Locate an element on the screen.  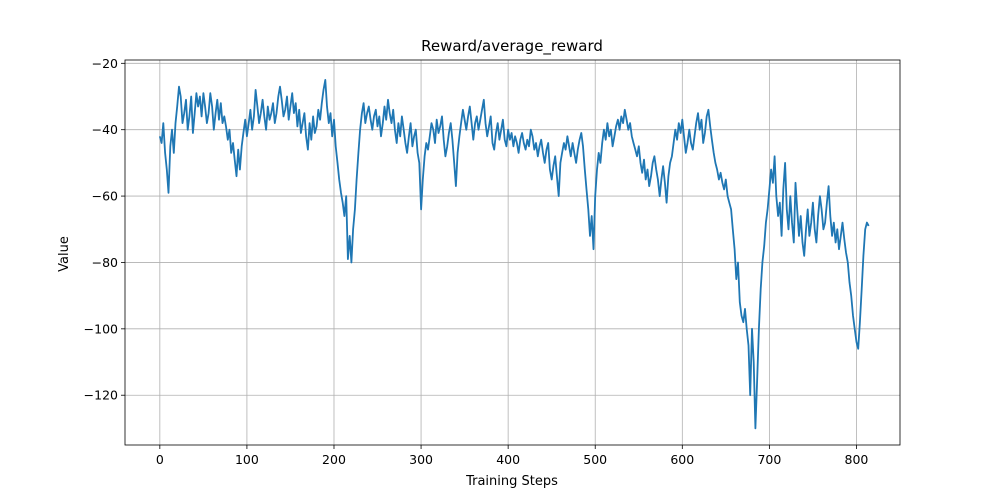
y-tick-label: −100 is located at coordinates (101, 328).